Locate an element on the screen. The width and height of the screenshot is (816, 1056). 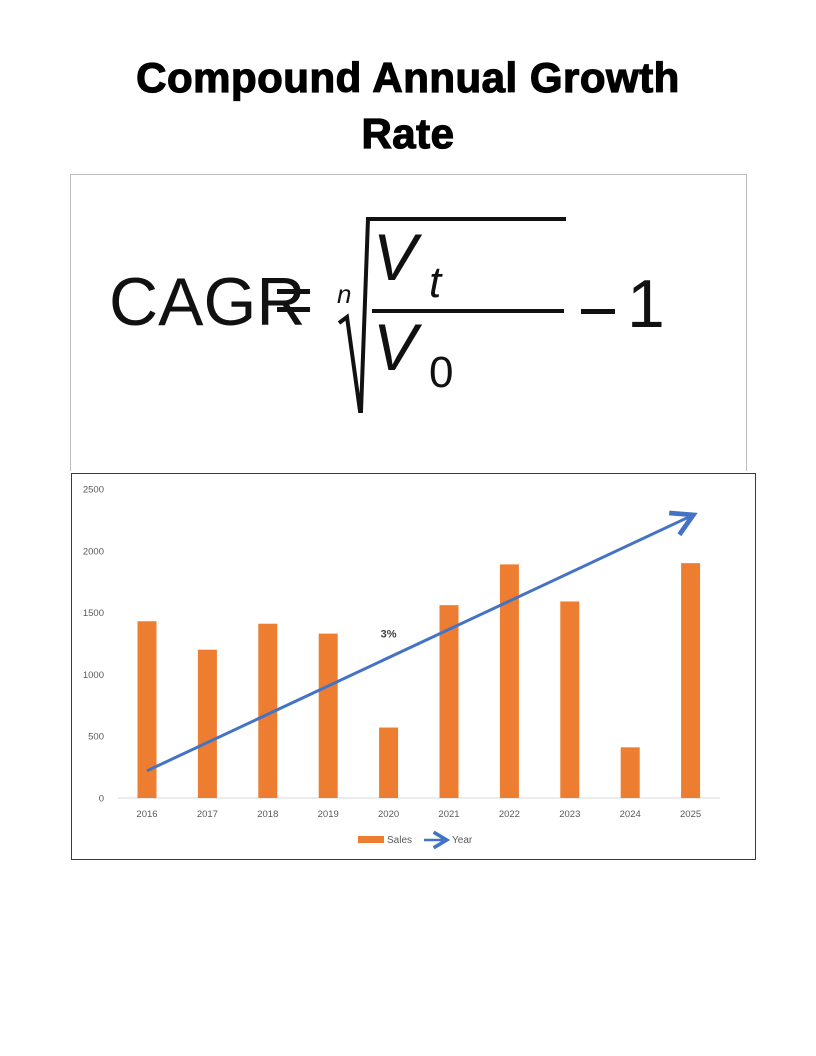
x-axis: 2016 2017 2018 2019 2020 2021 2022 2023 2024 2025 is located at coordinates (418, 814).